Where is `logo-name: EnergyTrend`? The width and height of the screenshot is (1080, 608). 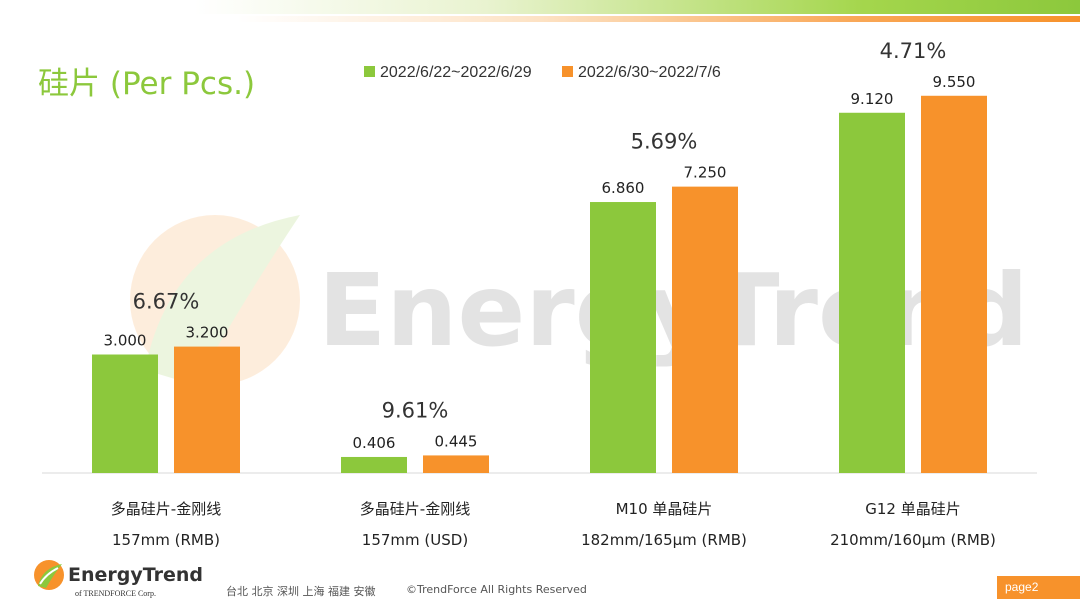
logo-name: EnergyTrend is located at coordinates (136, 575).